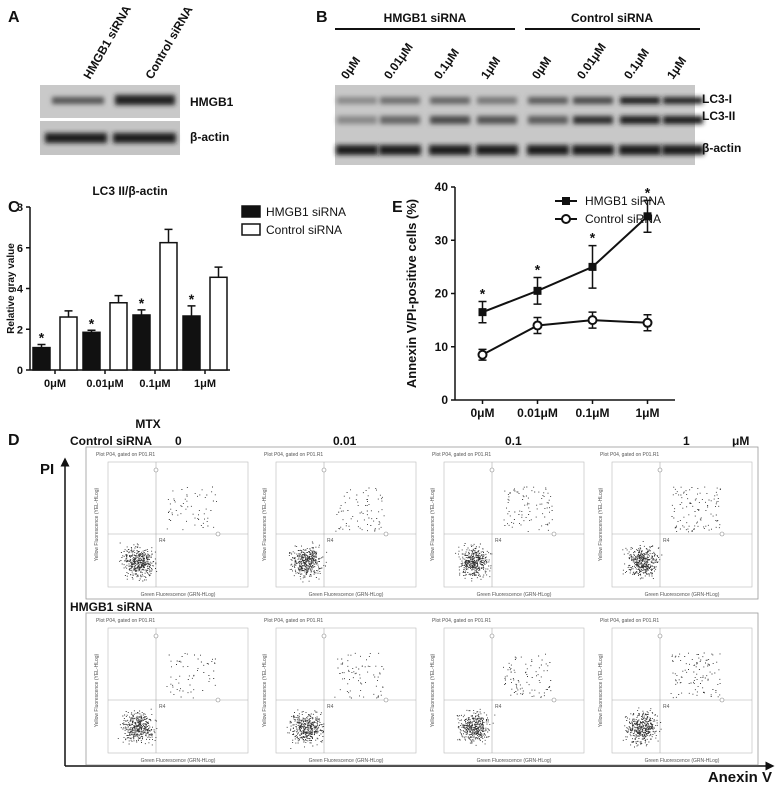 This screenshot has height=786, width=778. What do you see at coordinates (721, 148) in the screenshot?
I see `band-label: β-actin` at bounding box center [721, 148].